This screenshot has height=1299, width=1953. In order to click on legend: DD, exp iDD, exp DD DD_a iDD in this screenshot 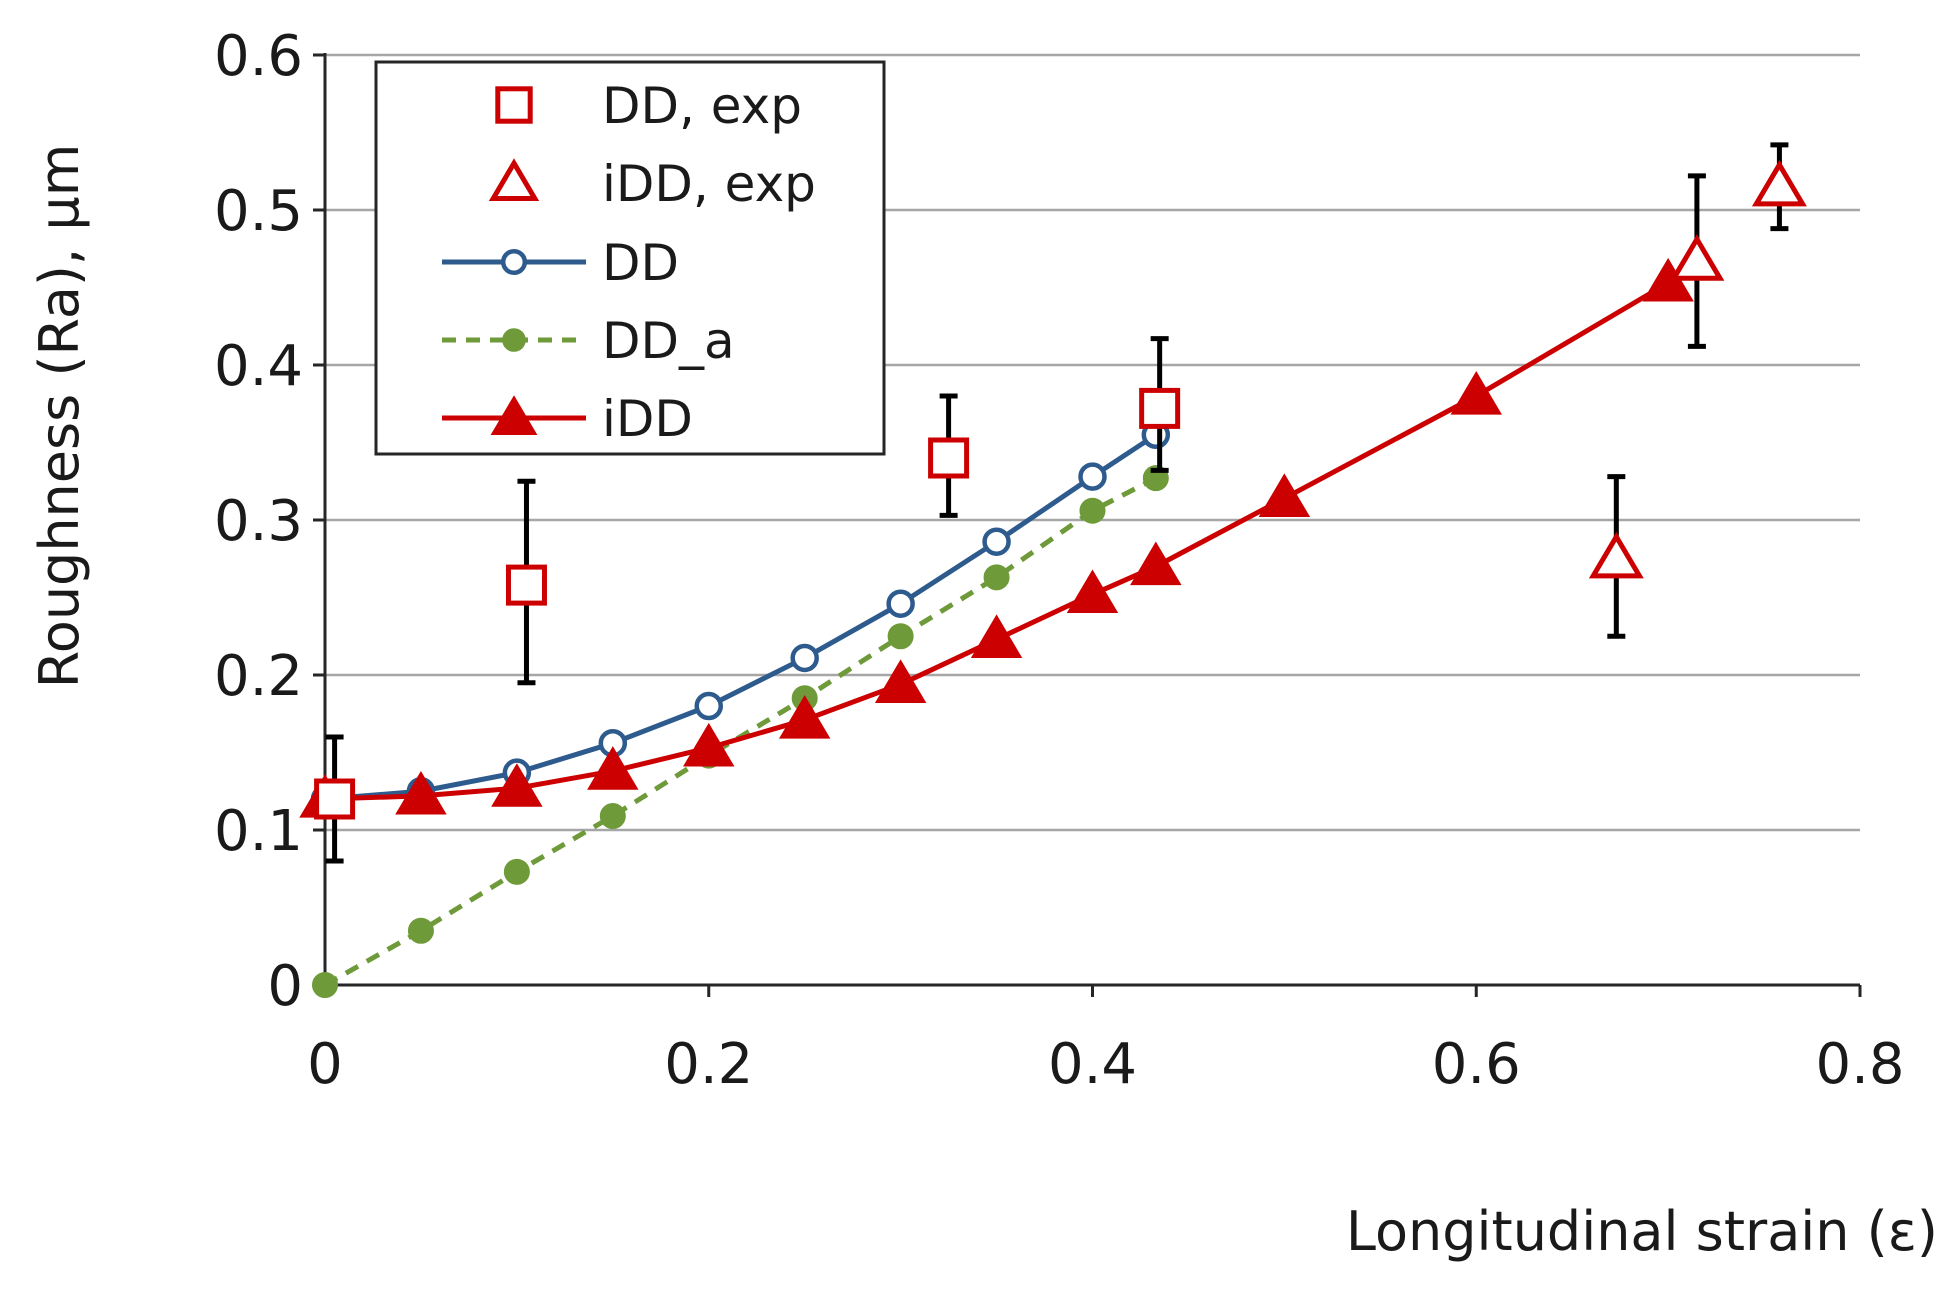, I will do `click(630, 258)`.